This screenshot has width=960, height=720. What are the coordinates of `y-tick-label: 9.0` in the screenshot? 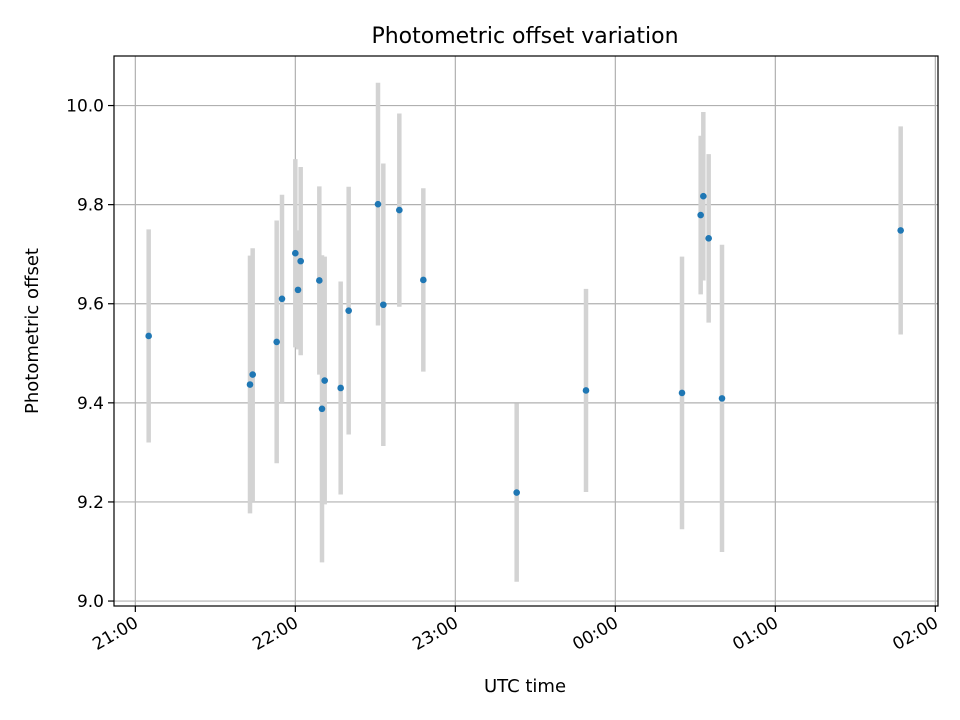 It's located at (90, 602).